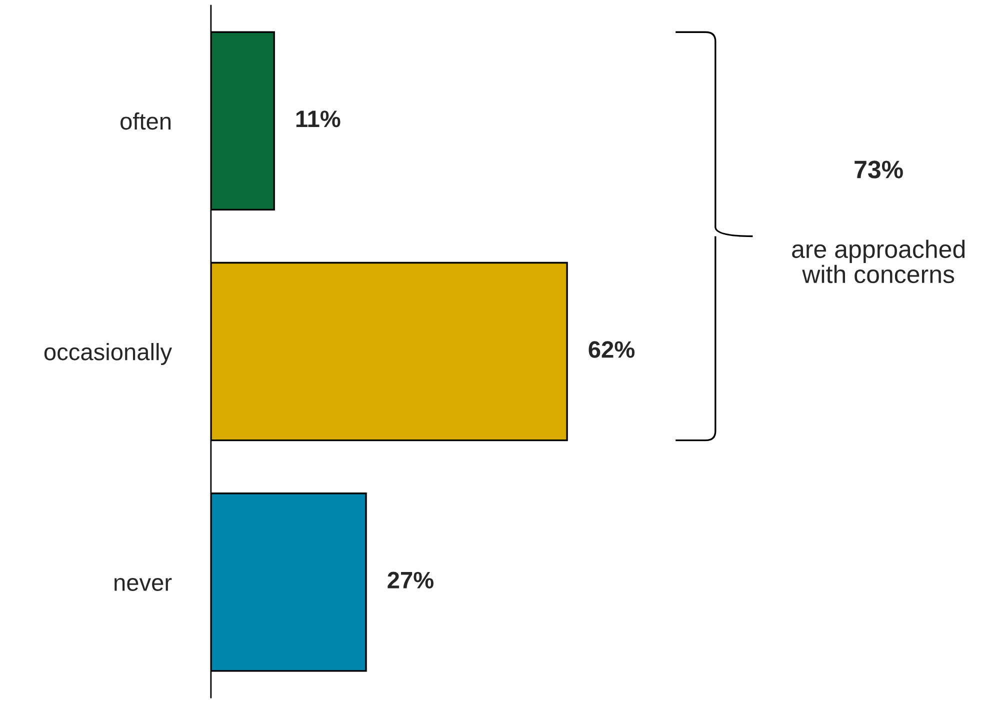 The image size is (995, 701). I want to click on data-label: 27%, so click(411, 580).